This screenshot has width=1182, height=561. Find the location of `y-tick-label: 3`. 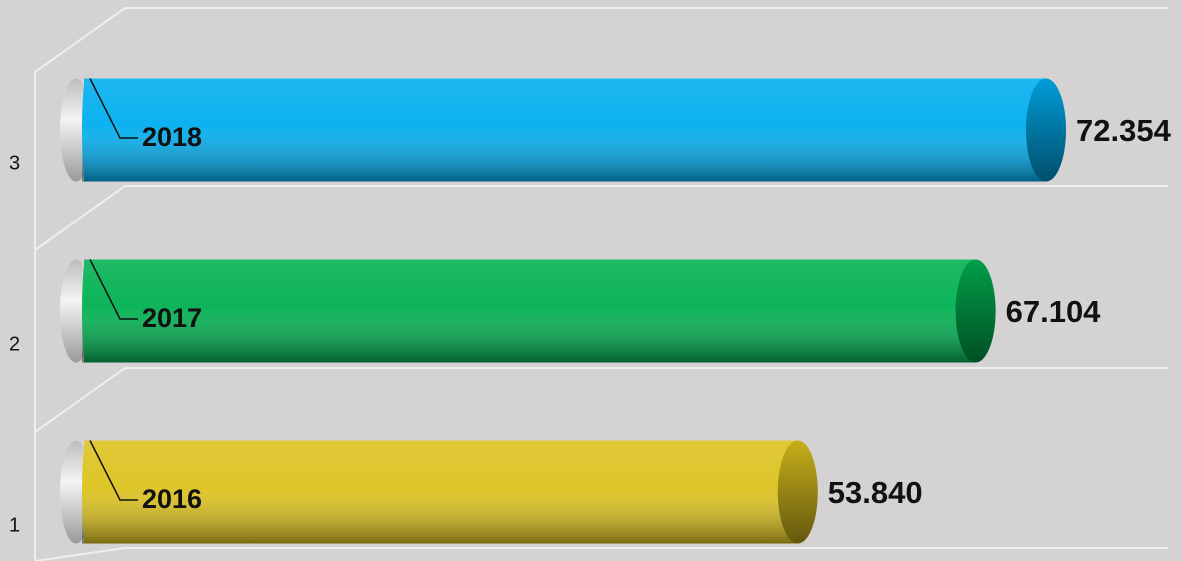

y-tick-label: 3 is located at coordinates (14, 163).